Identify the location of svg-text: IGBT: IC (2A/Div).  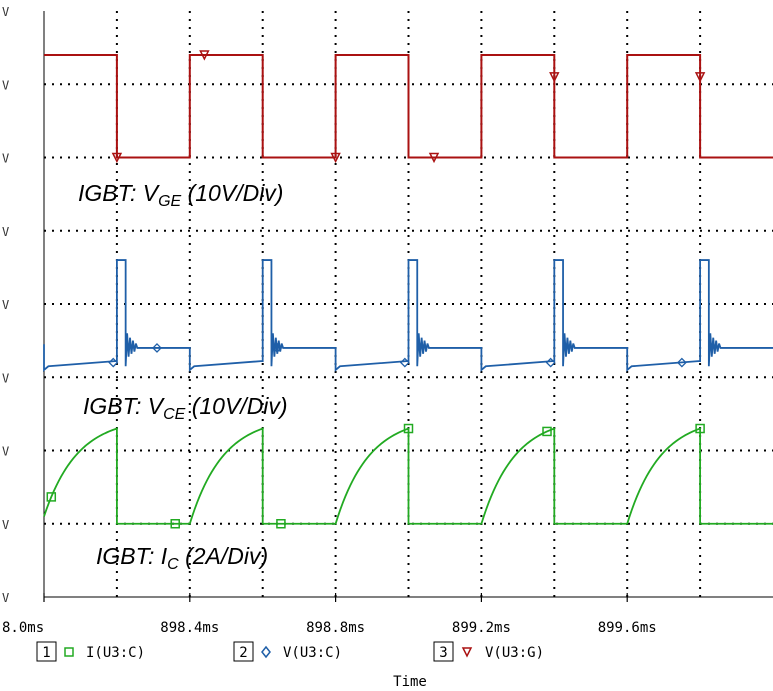
(182, 558).